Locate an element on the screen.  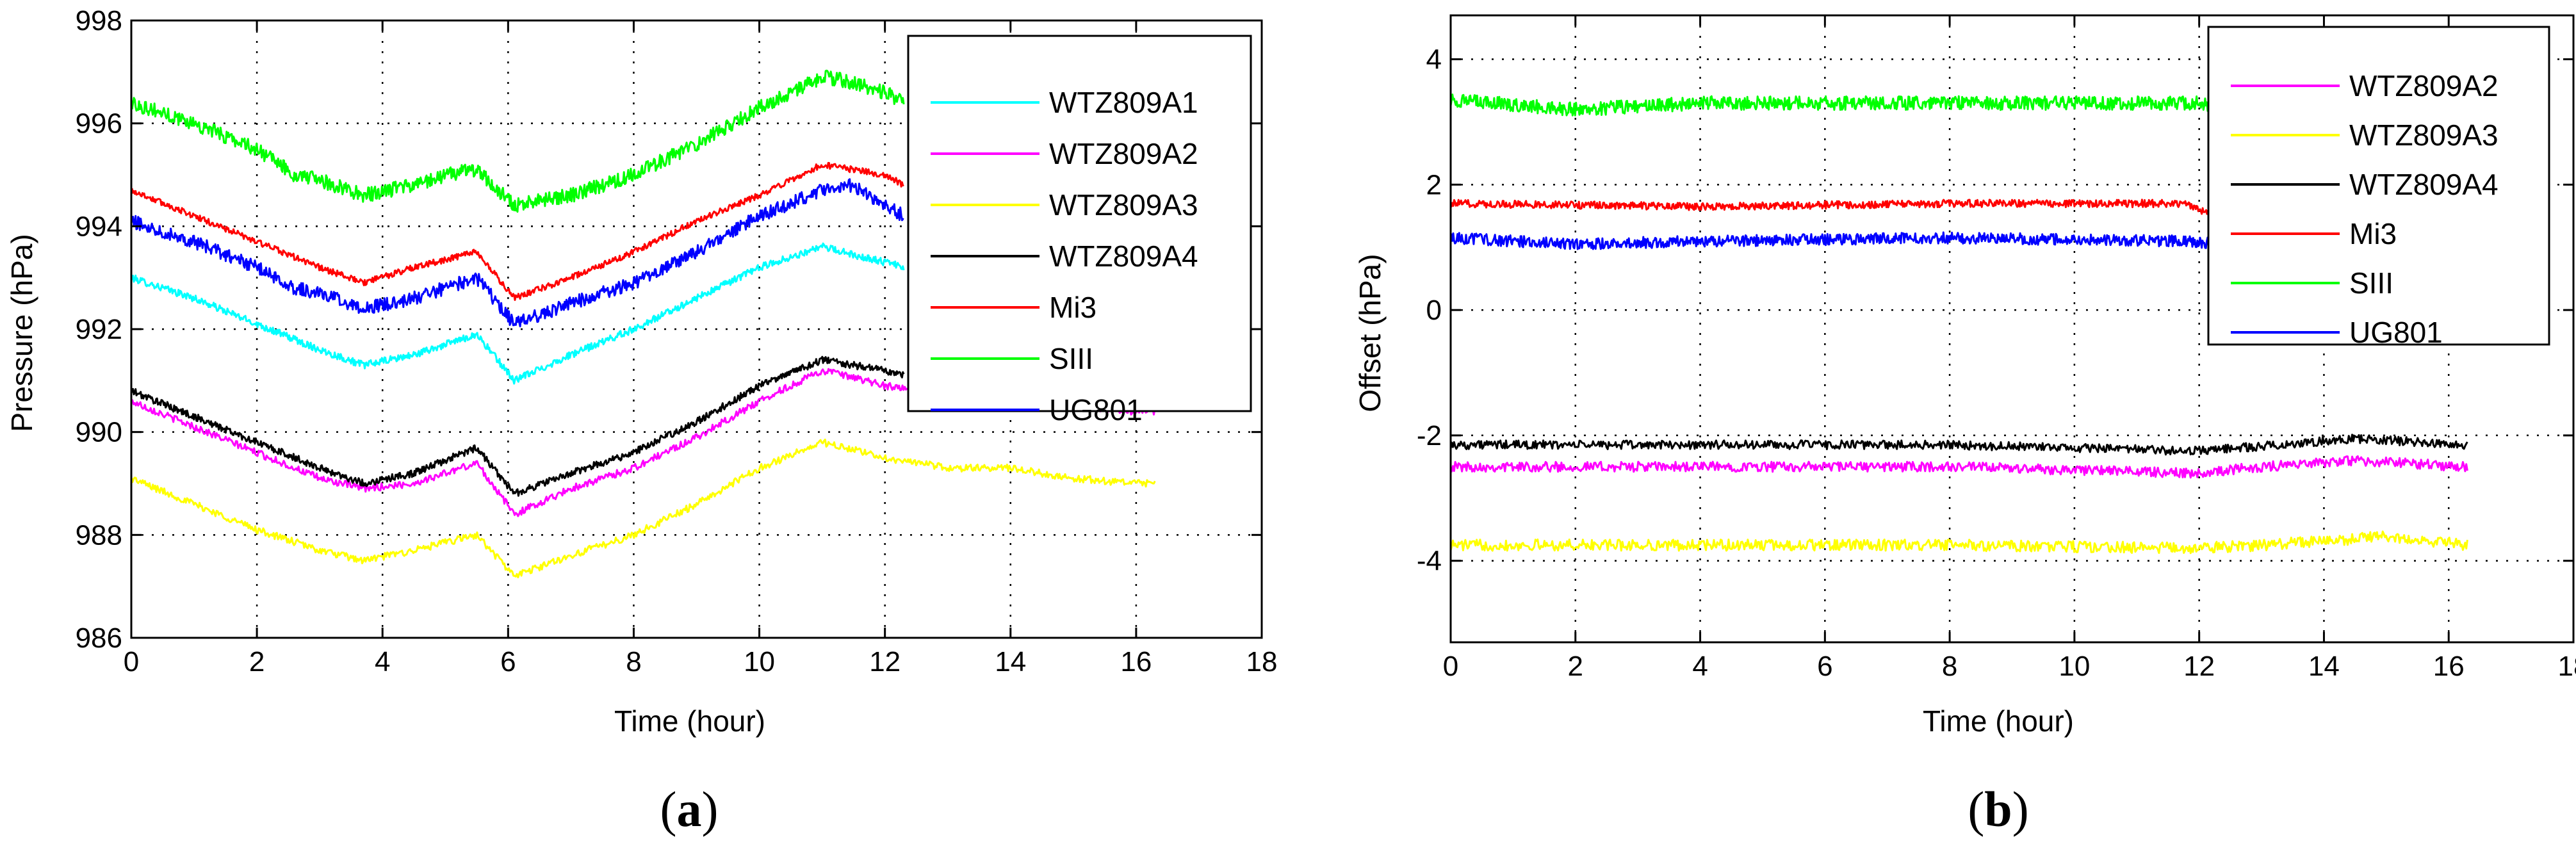
y-tick-label: 996 is located at coordinates (99, 124).